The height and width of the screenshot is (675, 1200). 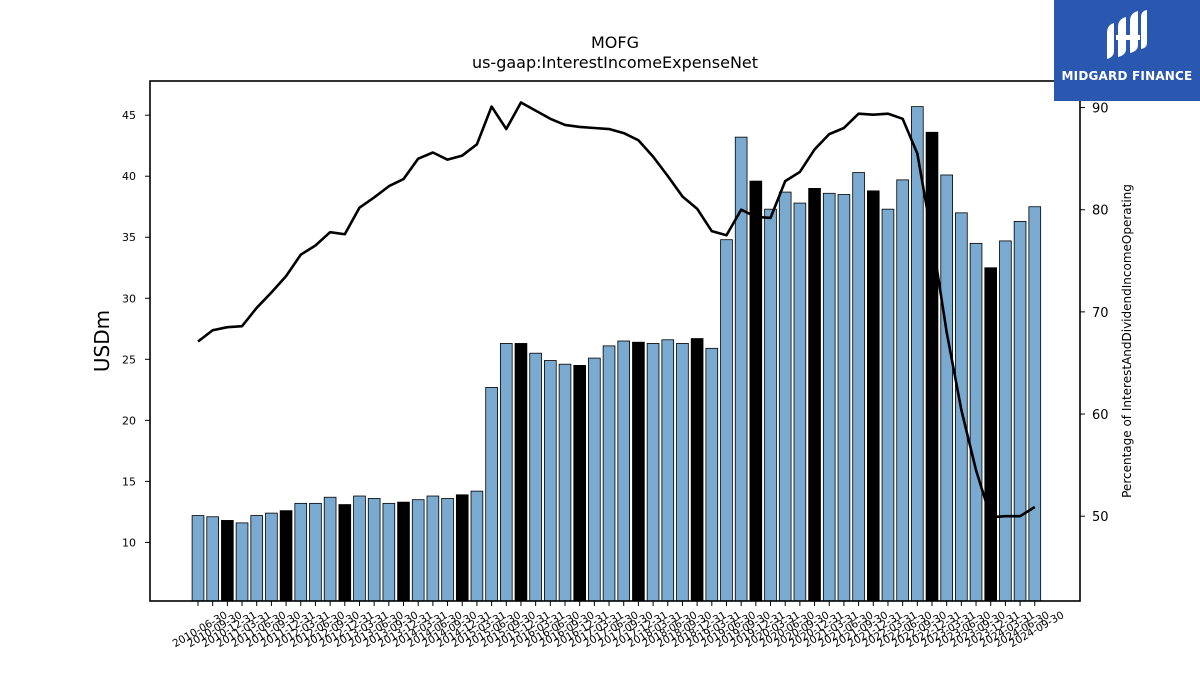 What do you see at coordinates (129, 298) in the screenshot?
I see `y-tick-label: 30` at bounding box center [129, 298].